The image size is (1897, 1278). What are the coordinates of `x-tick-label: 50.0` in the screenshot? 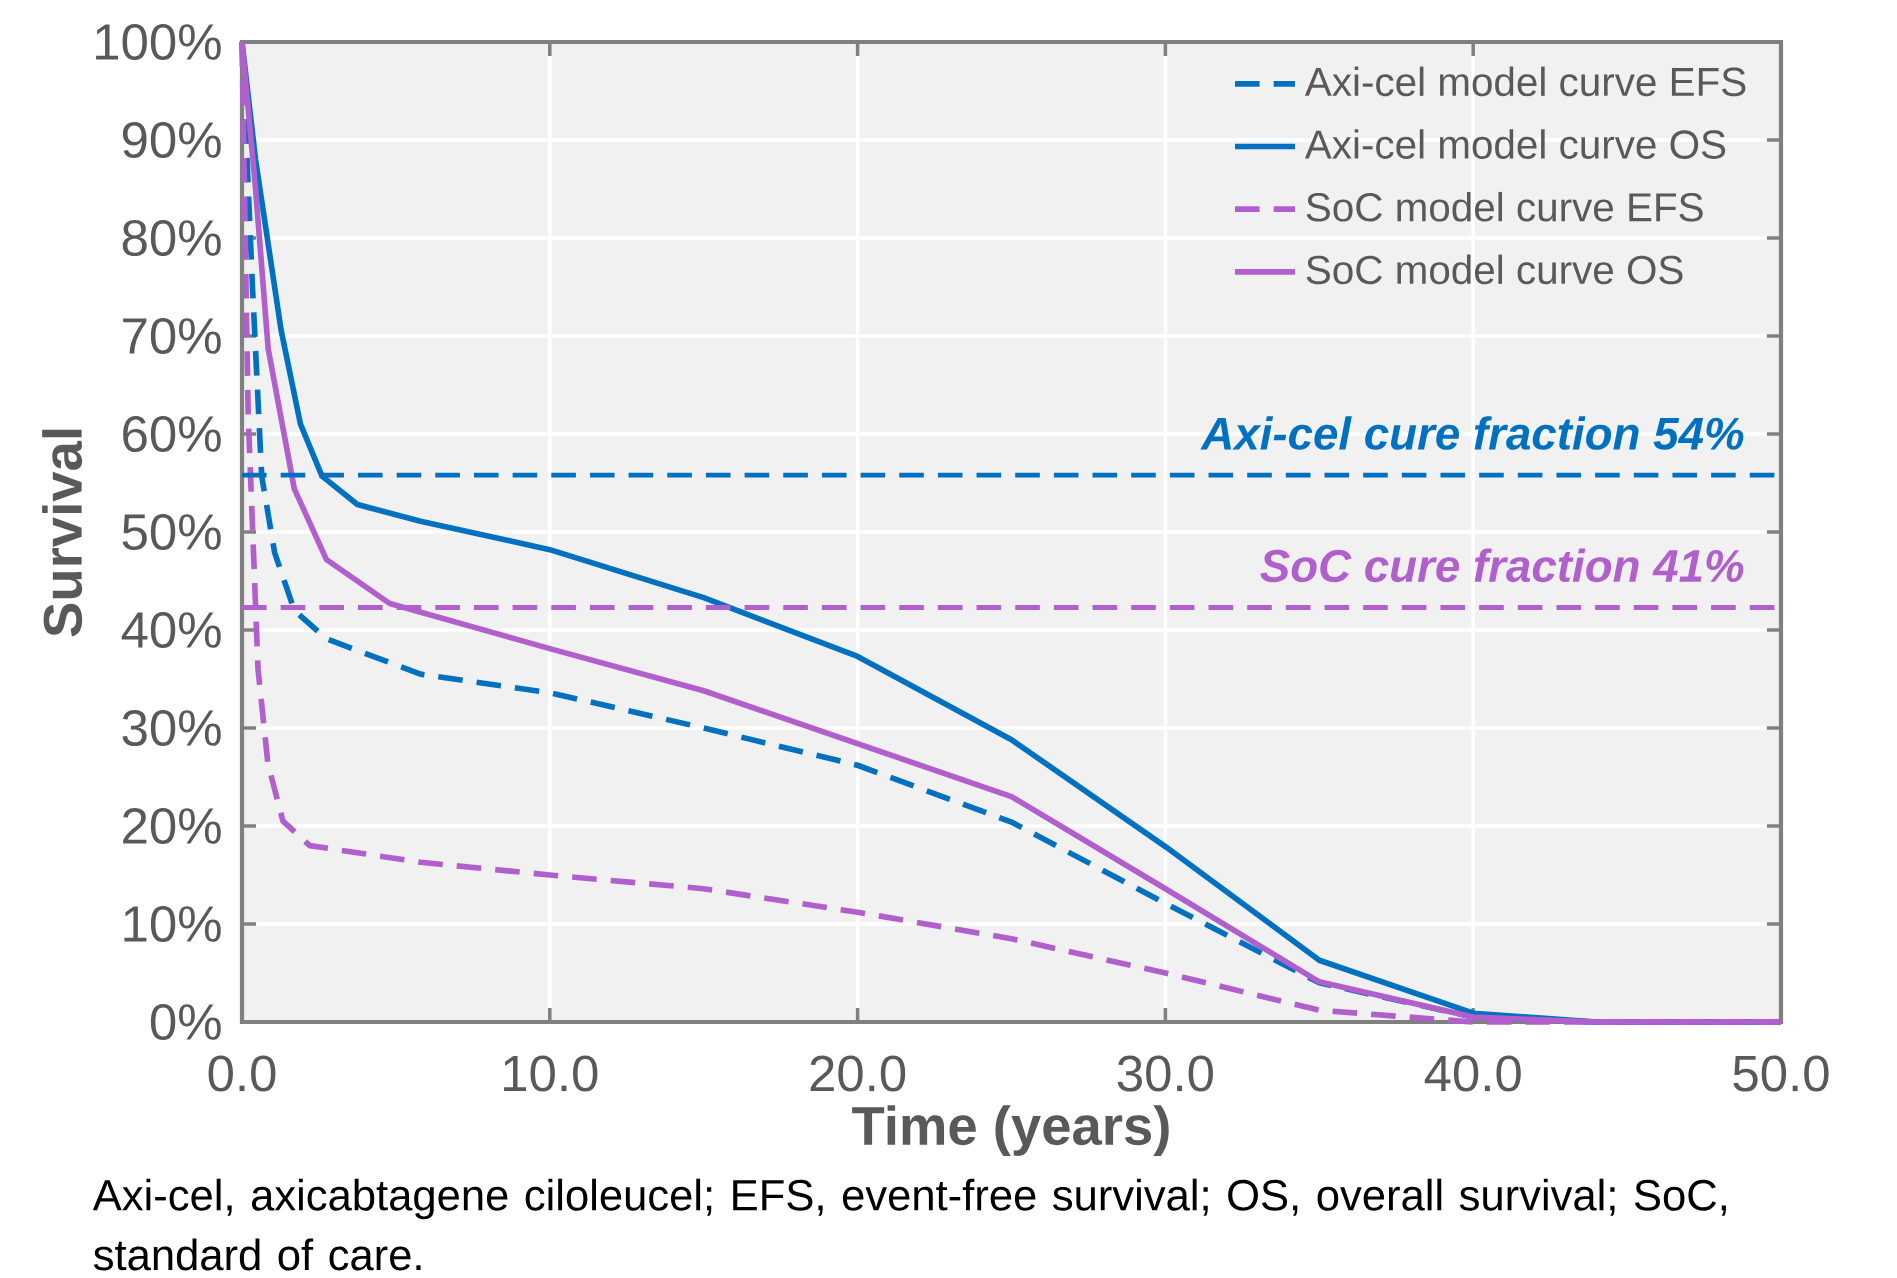 It's located at (1781, 1073).